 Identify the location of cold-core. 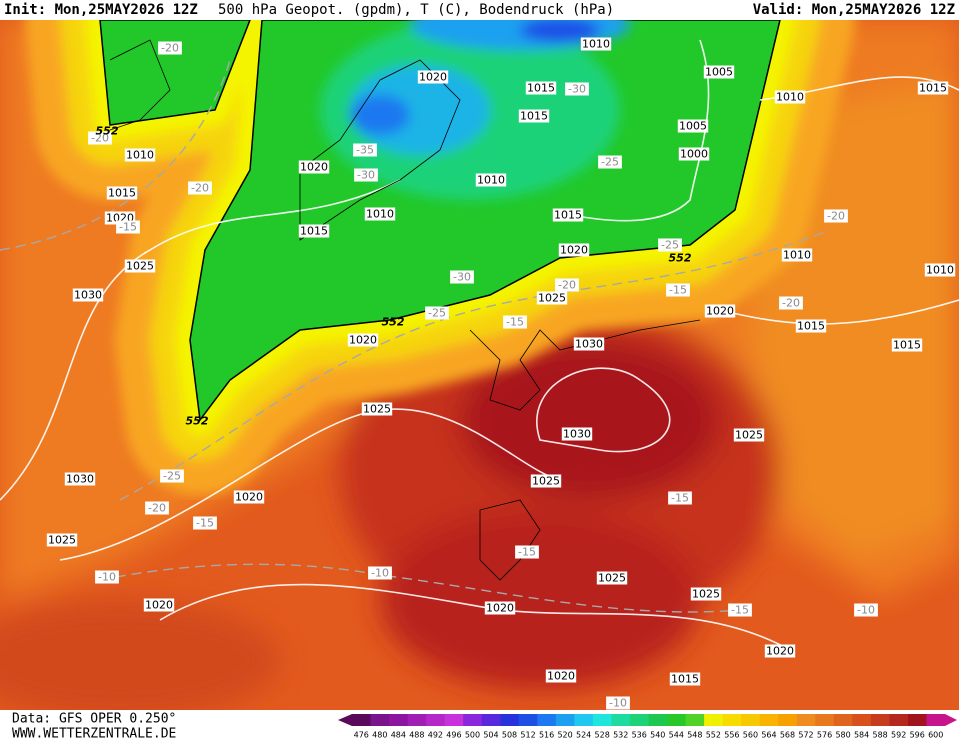
(475, 110).